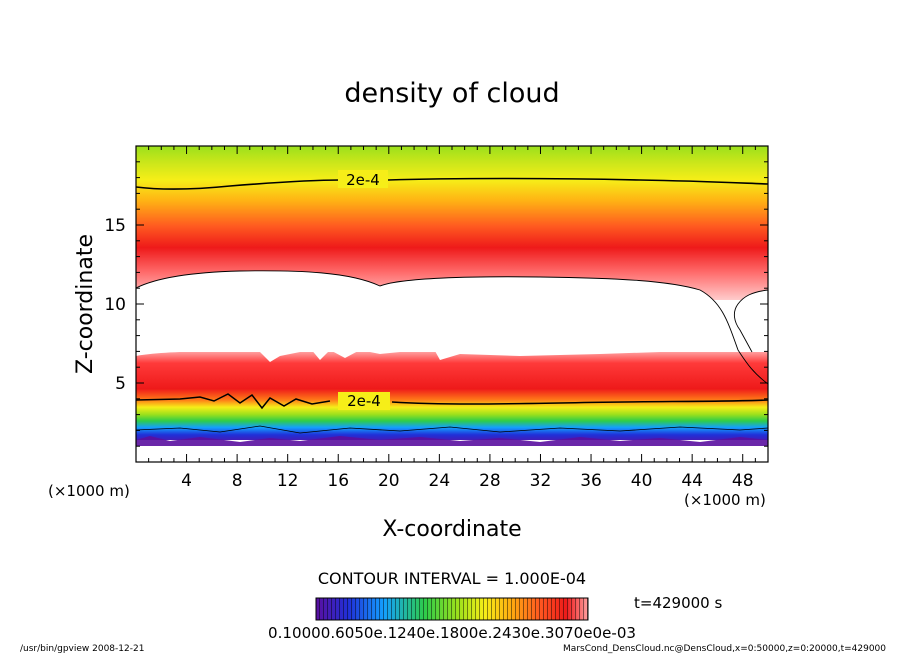  Describe the element at coordinates (89, 491) in the screenshot. I see `y-axis-unit: (×1000 m)` at that location.